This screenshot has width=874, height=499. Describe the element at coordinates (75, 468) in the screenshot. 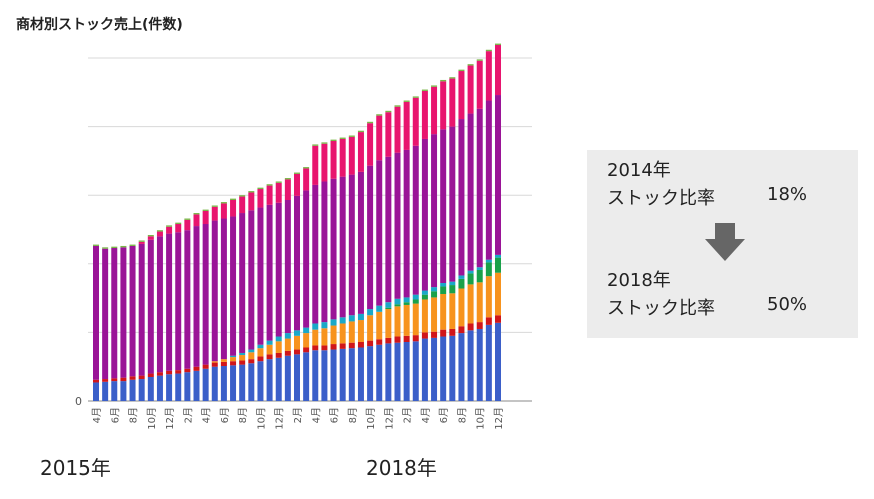

I see `start-year-label: 2015年` at that location.